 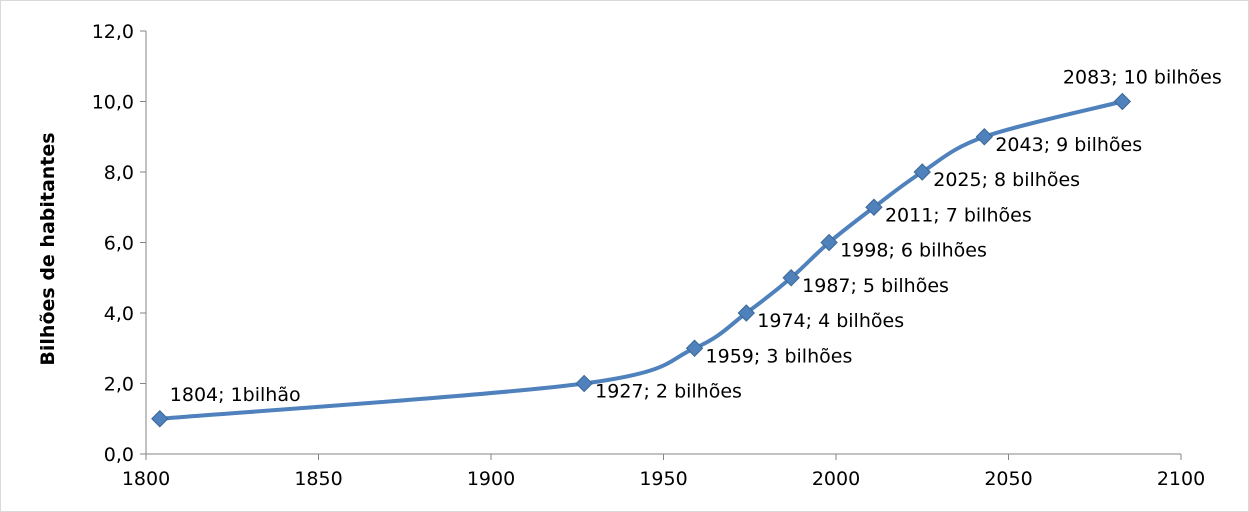 What do you see at coordinates (113, 32) in the screenshot?
I see `y-tick-label: 12,0` at bounding box center [113, 32].